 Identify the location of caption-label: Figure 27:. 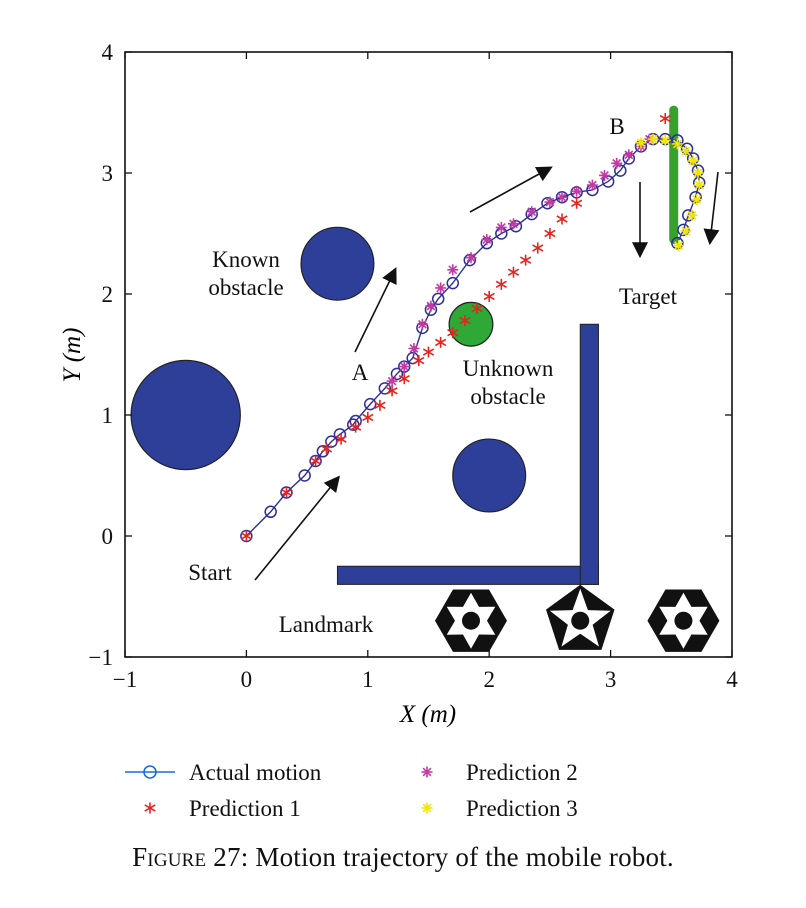
(190, 857).